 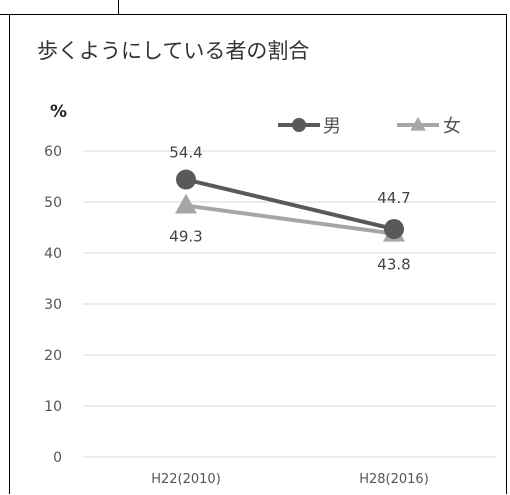 I want to click on chart-title: 歩くようにしている者の割合, so click(x=173, y=51).